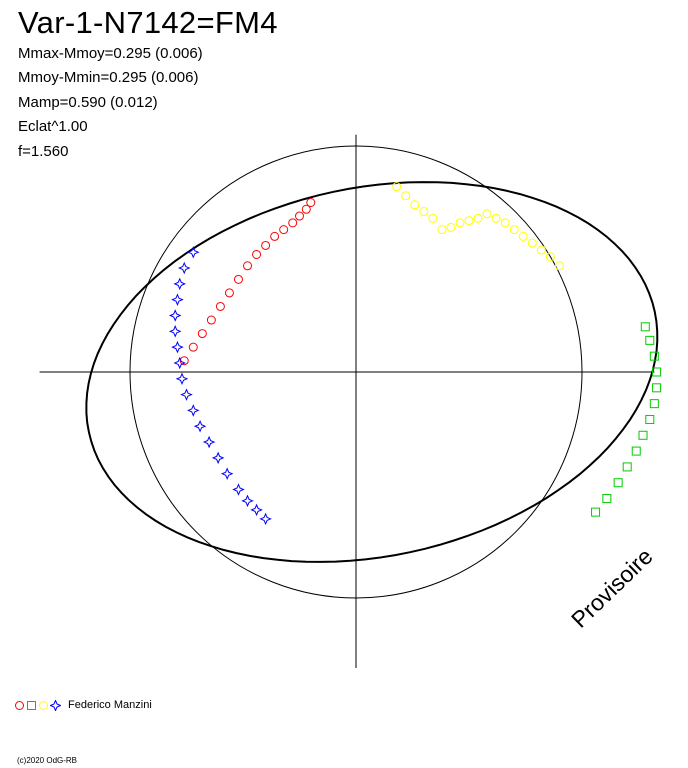 This screenshot has height=768, width=688. What do you see at coordinates (110, 705) in the screenshot?
I see `legend-observer: Federico Manzini` at bounding box center [110, 705].